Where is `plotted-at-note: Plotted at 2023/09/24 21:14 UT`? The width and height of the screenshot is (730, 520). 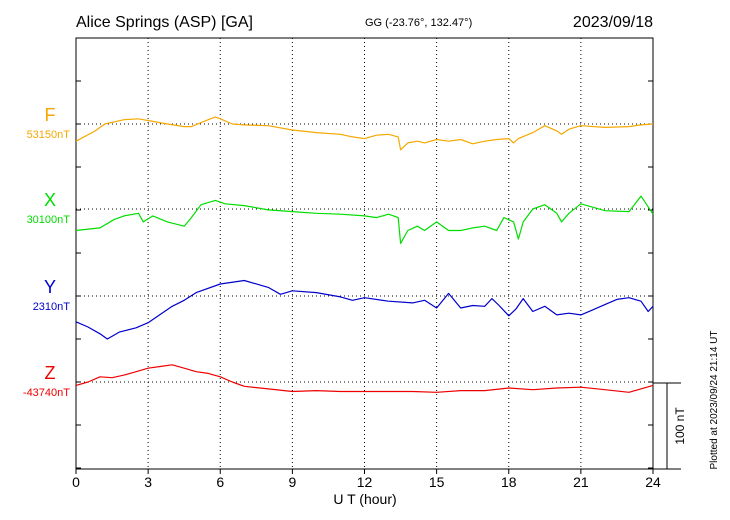
plotted-at-note: Plotted at 2023/09/24 21:14 UT is located at coordinates (714, 400).